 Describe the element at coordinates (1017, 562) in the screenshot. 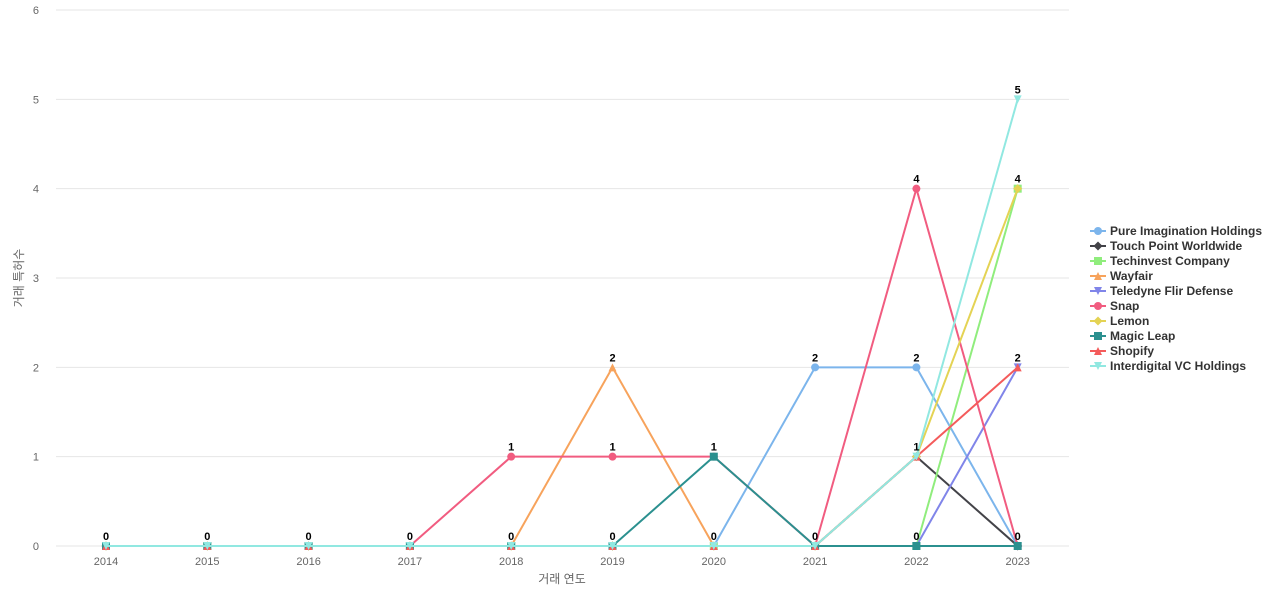

I see `x-tick-label: 2023` at that location.